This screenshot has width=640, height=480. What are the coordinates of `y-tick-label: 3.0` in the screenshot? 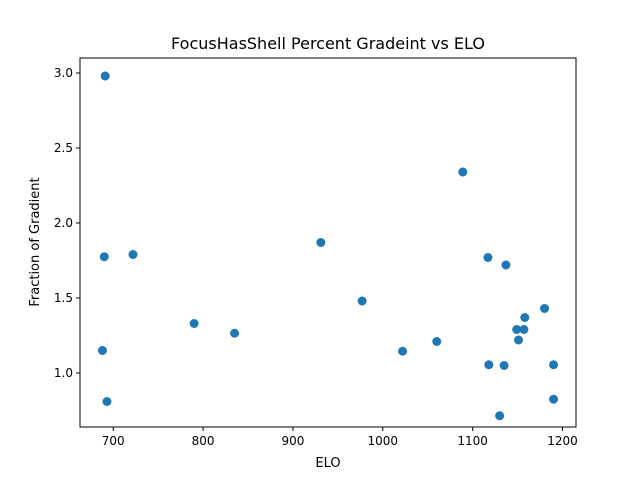 It's located at (63, 73).